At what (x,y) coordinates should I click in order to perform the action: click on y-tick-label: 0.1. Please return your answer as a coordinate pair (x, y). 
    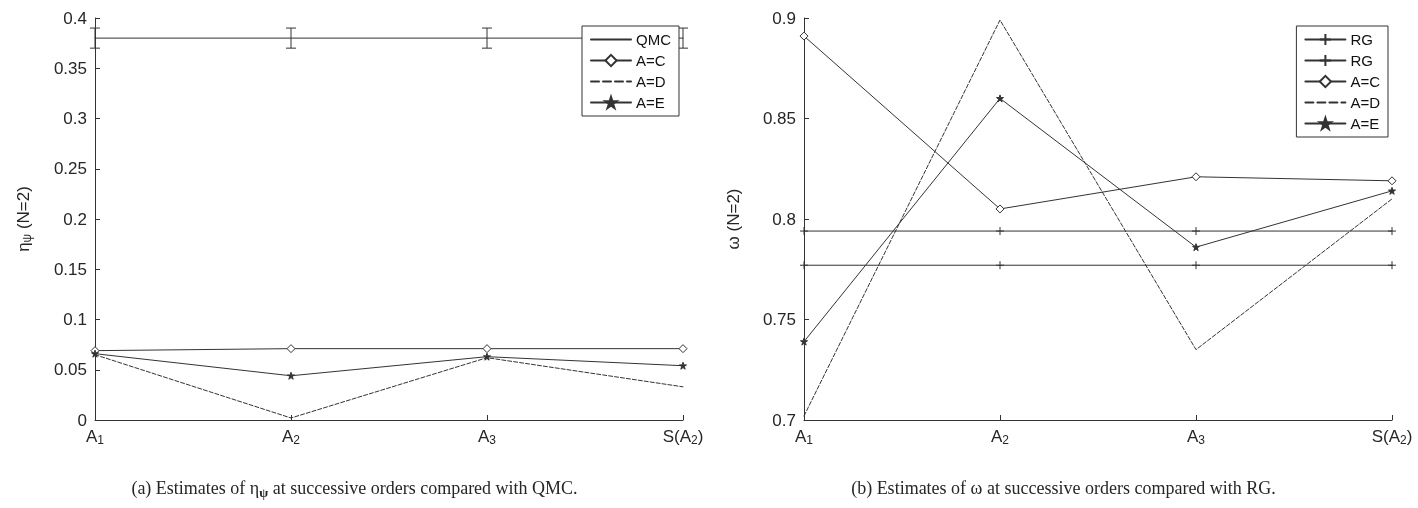
    Looking at the image, I should click on (75, 319).